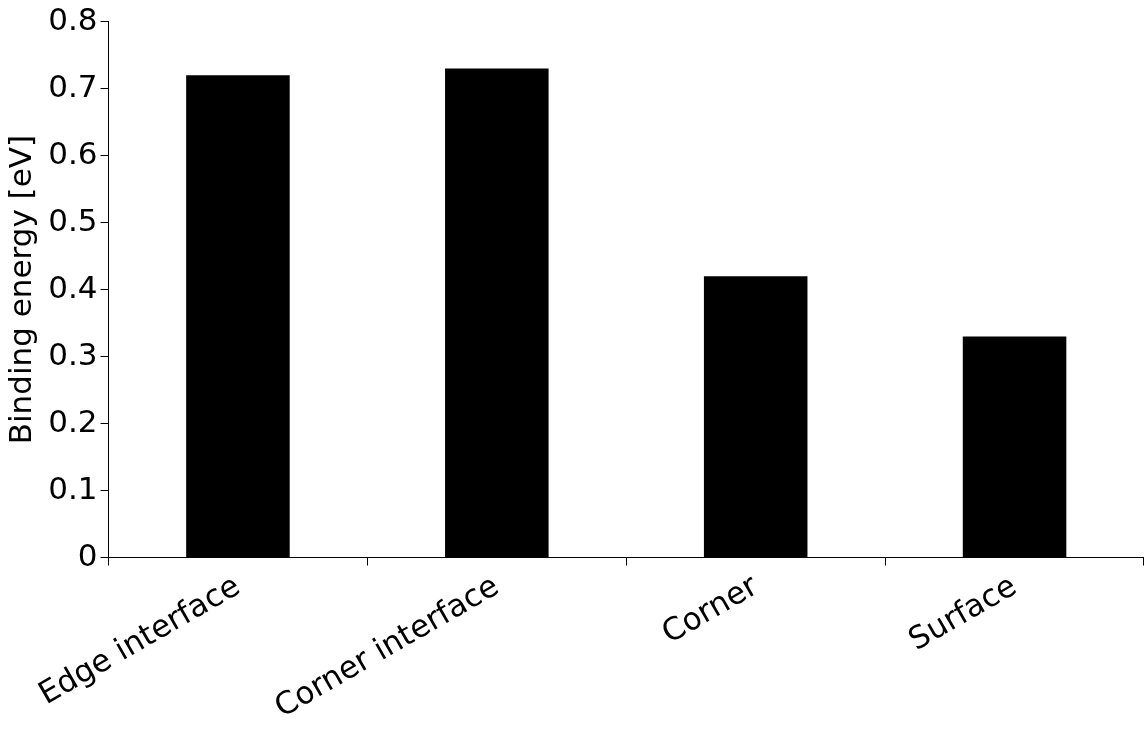 The width and height of the screenshot is (1144, 730). What do you see at coordinates (73, 420) in the screenshot?
I see `y-tick-label: 0.2` at bounding box center [73, 420].